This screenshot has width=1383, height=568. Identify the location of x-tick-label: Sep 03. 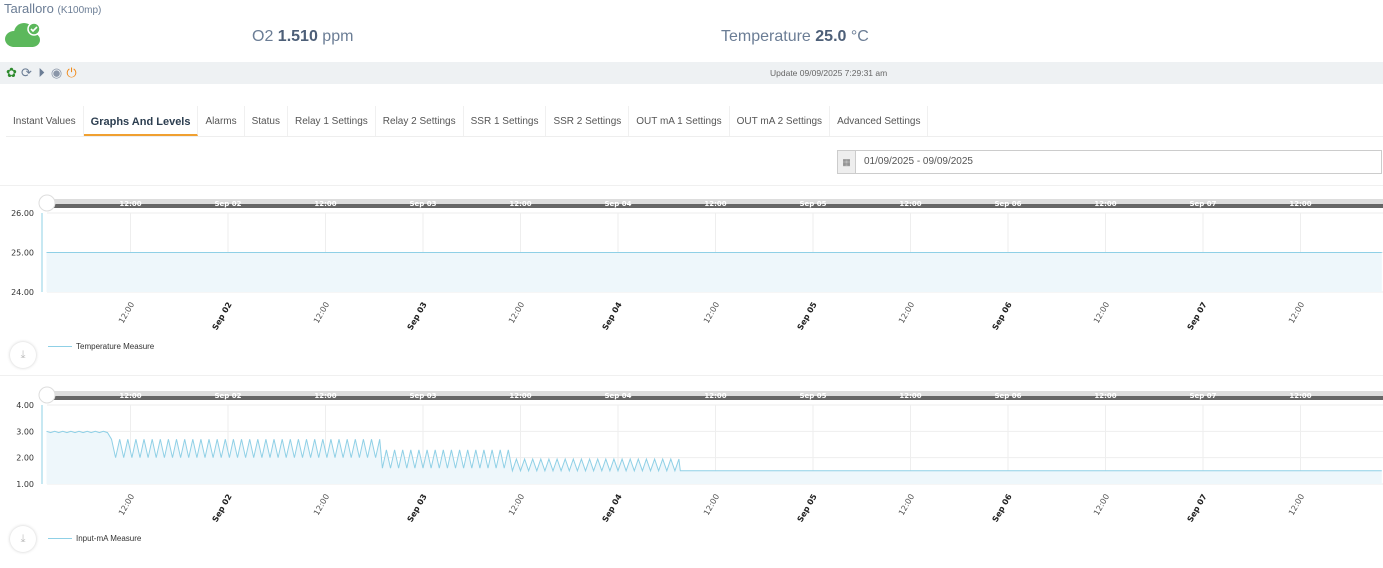
(417, 316).